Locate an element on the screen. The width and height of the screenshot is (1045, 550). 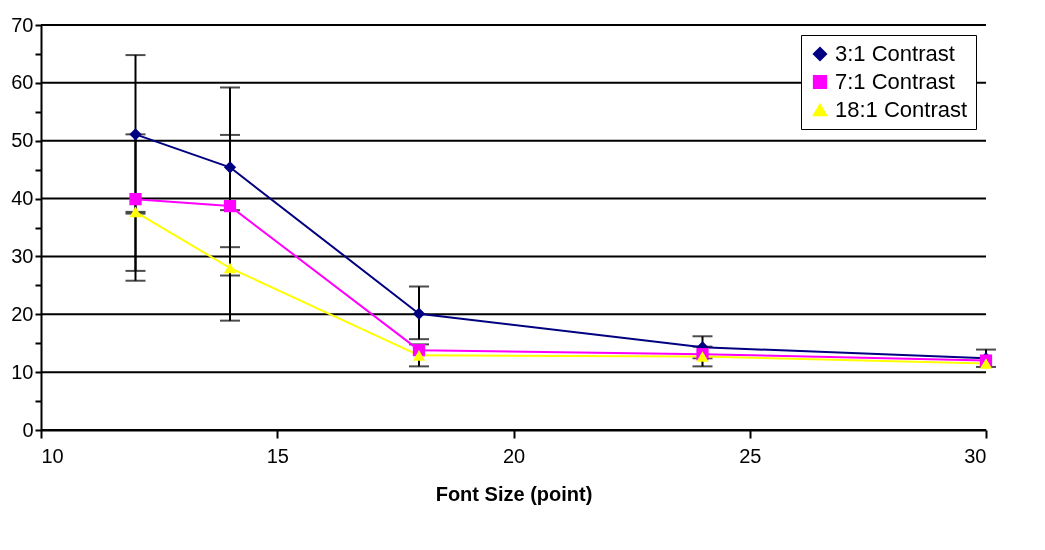
y-tick-label: 70 is located at coordinates (22, 24).